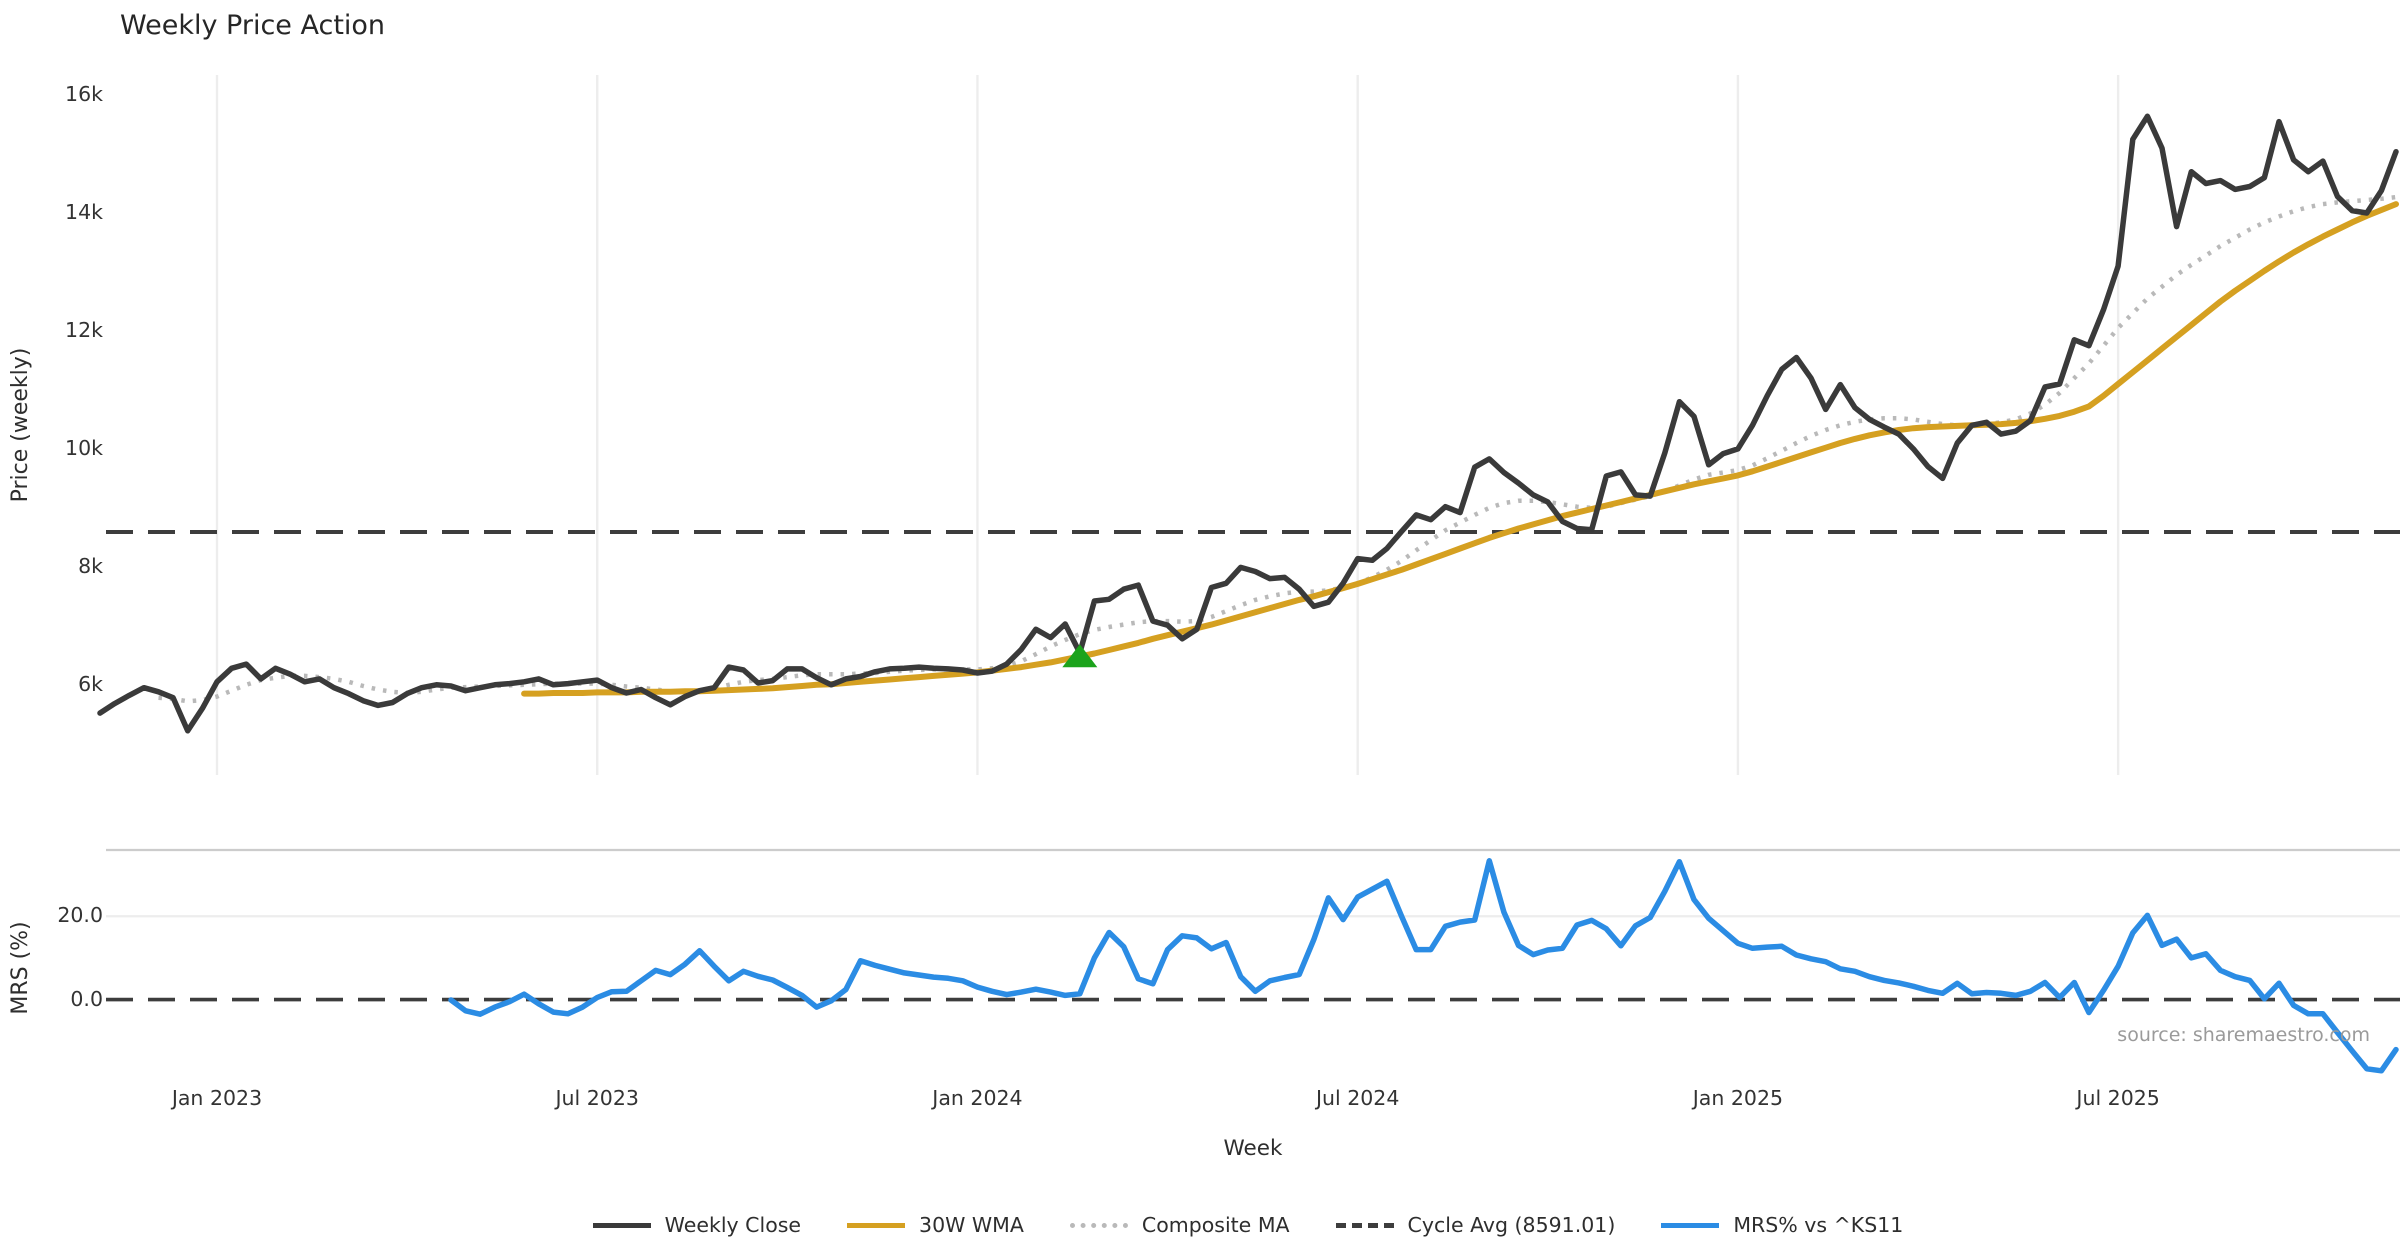 This screenshot has width=2400, height=1260. What do you see at coordinates (84, 211) in the screenshot?
I see `price-ytick-14k: 14k` at bounding box center [84, 211].